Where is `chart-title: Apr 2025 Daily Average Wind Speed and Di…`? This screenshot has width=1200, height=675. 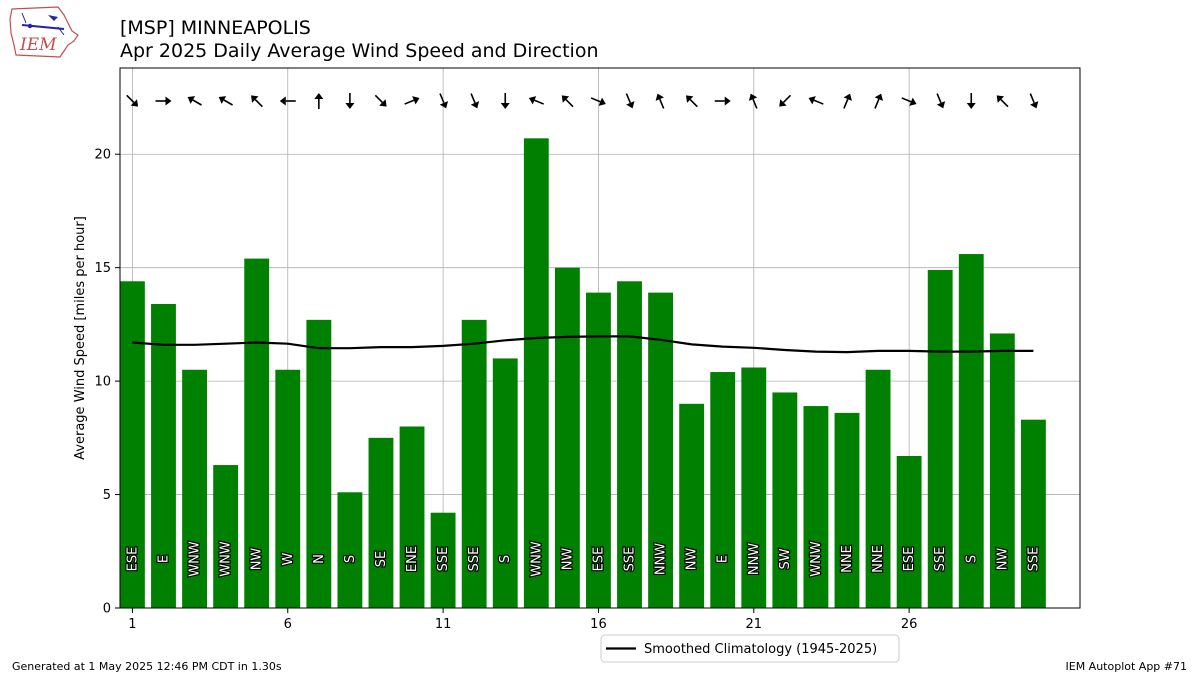 chart-title: Apr 2025 Daily Average Wind Speed and Di… is located at coordinates (359, 51).